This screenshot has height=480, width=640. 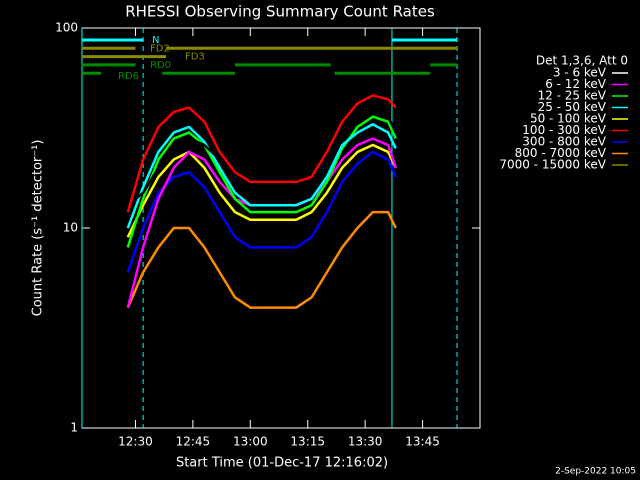 What do you see at coordinates (572, 107) in the screenshot?
I see `legend-label: 25 - 50 keV` at bounding box center [572, 107].